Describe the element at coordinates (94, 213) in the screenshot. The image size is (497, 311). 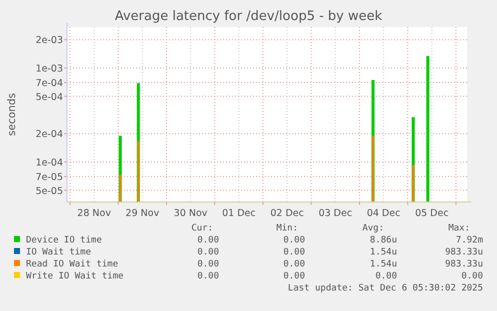
I see `x-tick-label: 28 Nov` at that location.